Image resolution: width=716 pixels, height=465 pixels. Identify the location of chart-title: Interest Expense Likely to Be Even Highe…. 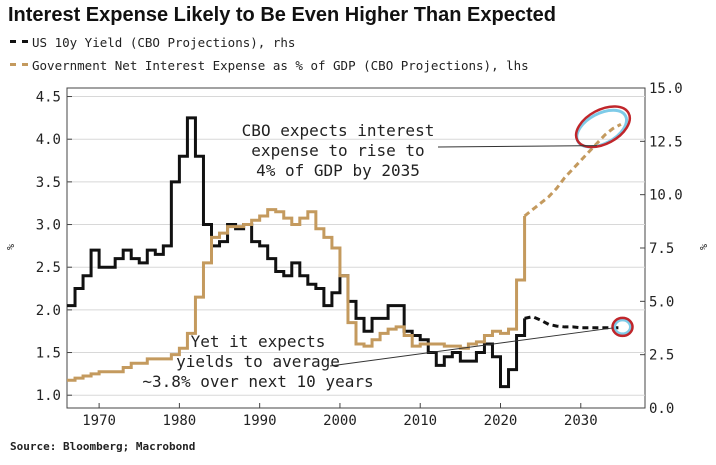
(282, 15).